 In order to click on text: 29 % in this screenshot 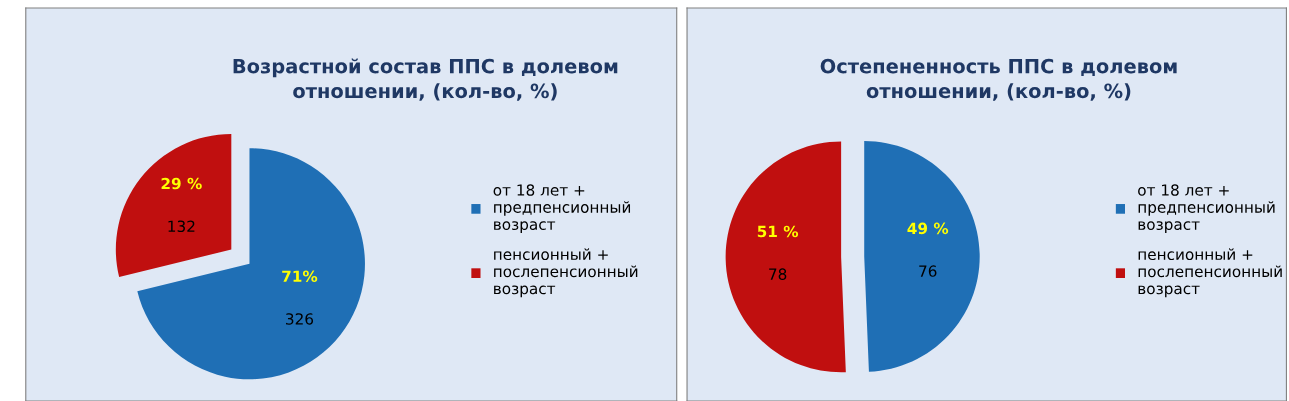, I will do `click(181, 183)`.